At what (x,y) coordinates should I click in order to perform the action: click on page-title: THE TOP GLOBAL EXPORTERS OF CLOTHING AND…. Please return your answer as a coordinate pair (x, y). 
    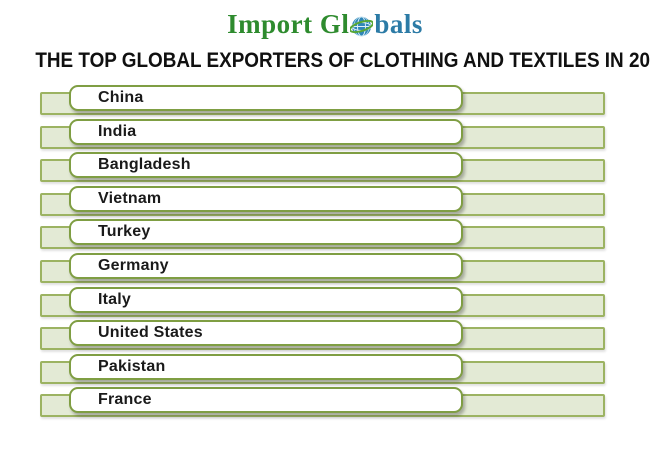
    Looking at the image, I should click on (325, 61).